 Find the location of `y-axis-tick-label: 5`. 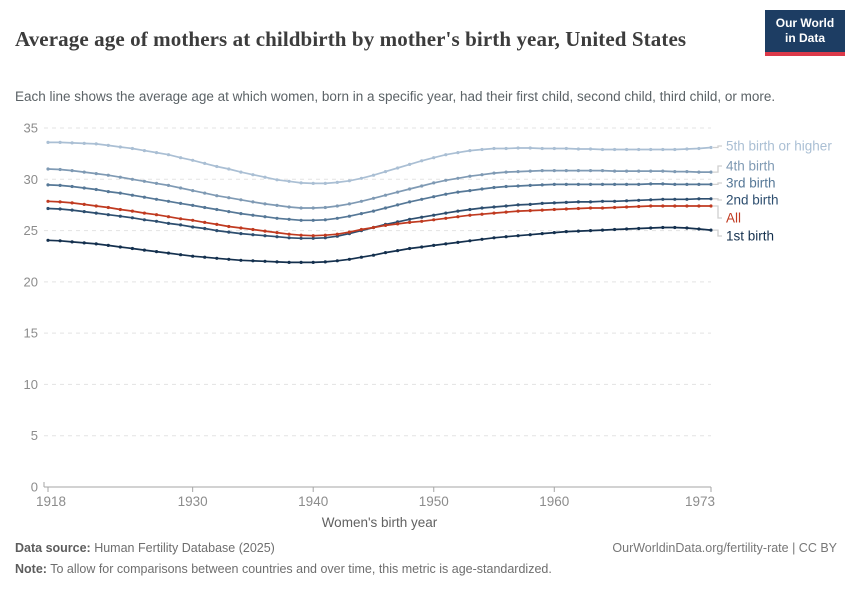

y-axis-tick-label: 5 is located at coordinates (34, 435).